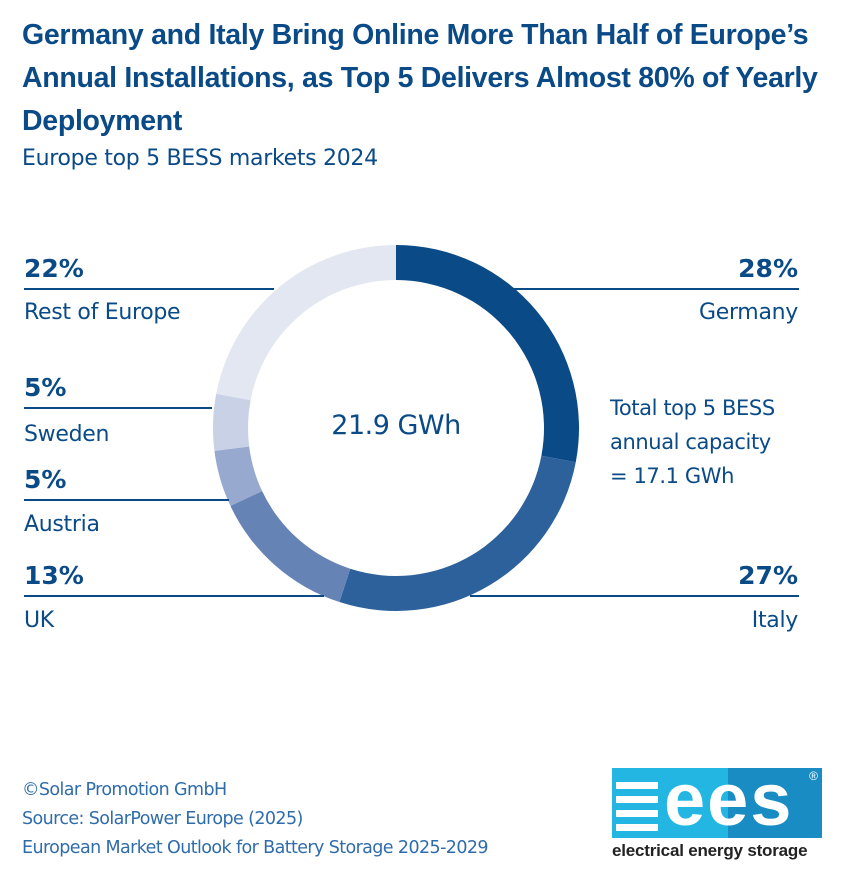 The image size is (855, 885). Describe the element at coordinates (813, 776) in the screenshot. I see `registered-mark-icon: ®` at that location.